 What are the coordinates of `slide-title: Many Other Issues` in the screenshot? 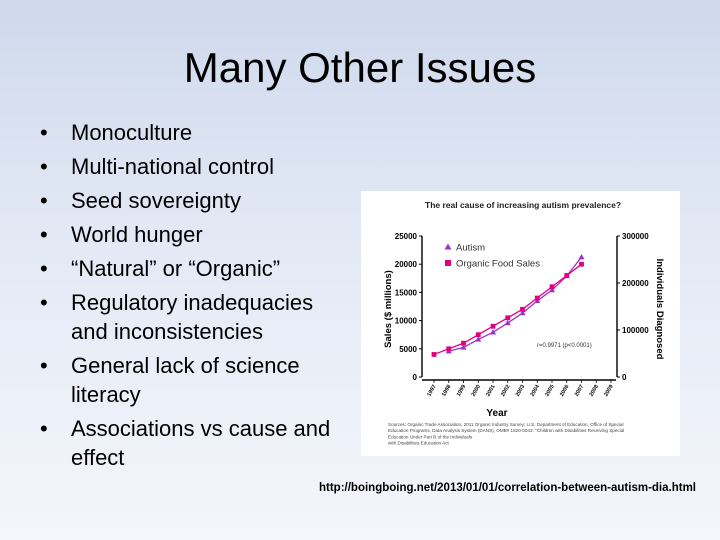 It's located at (360, 67).